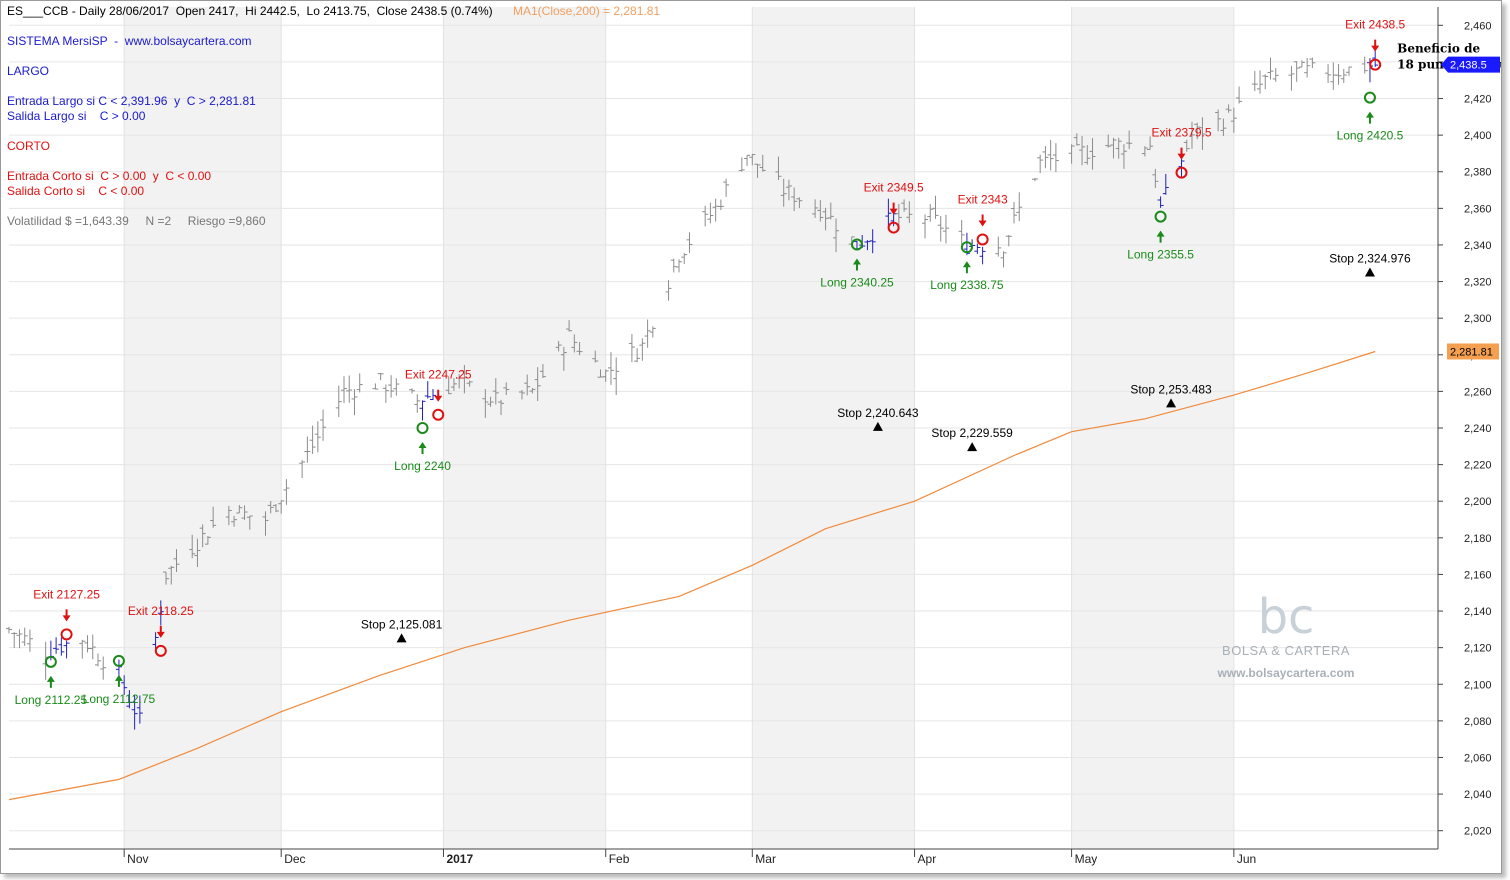  Describe the element at coordinates (619, 859) in the screenshot. I see `x-tick-label: Feb` at that location.